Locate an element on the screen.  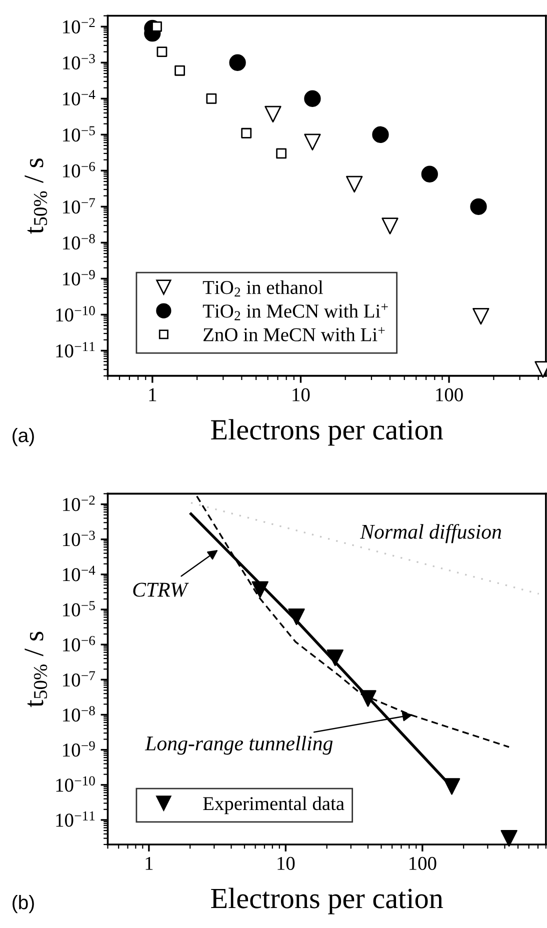
annotation: CTRW is located at coordinates (161, 589).